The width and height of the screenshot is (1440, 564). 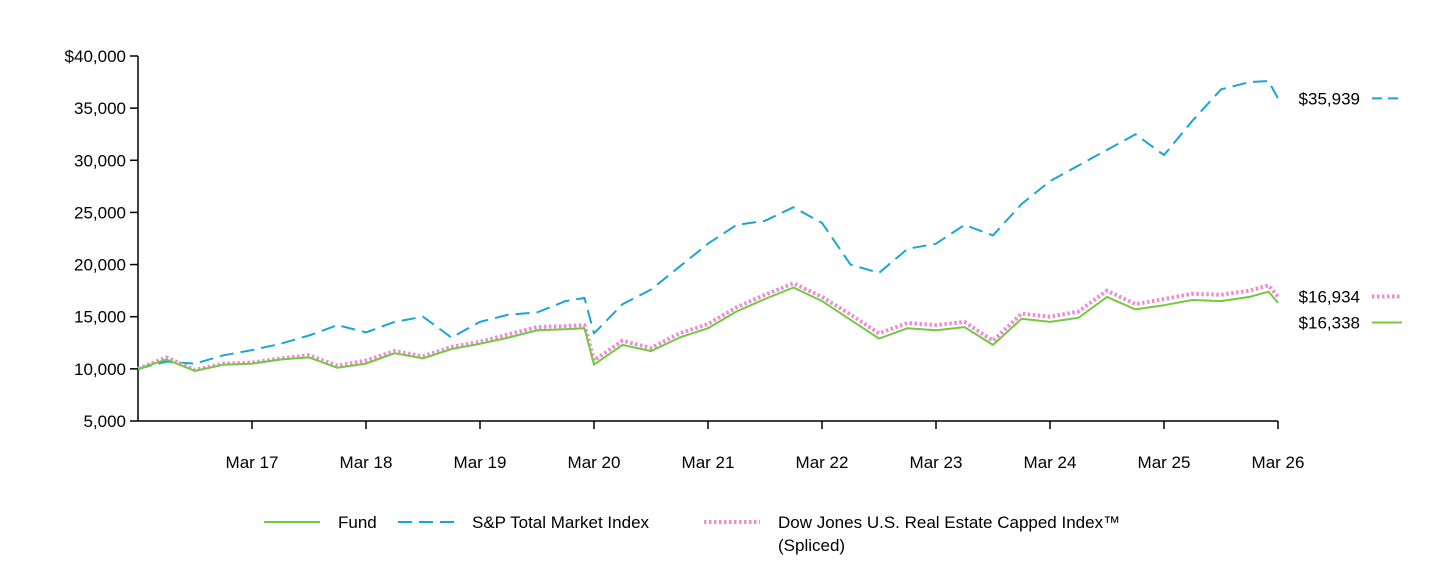 What do you see at coordinates (949, 522) in the screenshot?
I see `legend-label: Dow Jones U.S. Real Estate Capped Index™` at bounding box center [949, 522].